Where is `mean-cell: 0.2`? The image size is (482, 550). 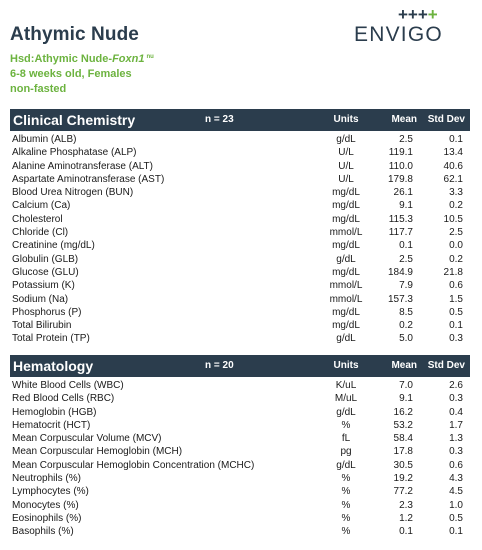 mean-cell: 0.2 is located at coordinates (406, 326).